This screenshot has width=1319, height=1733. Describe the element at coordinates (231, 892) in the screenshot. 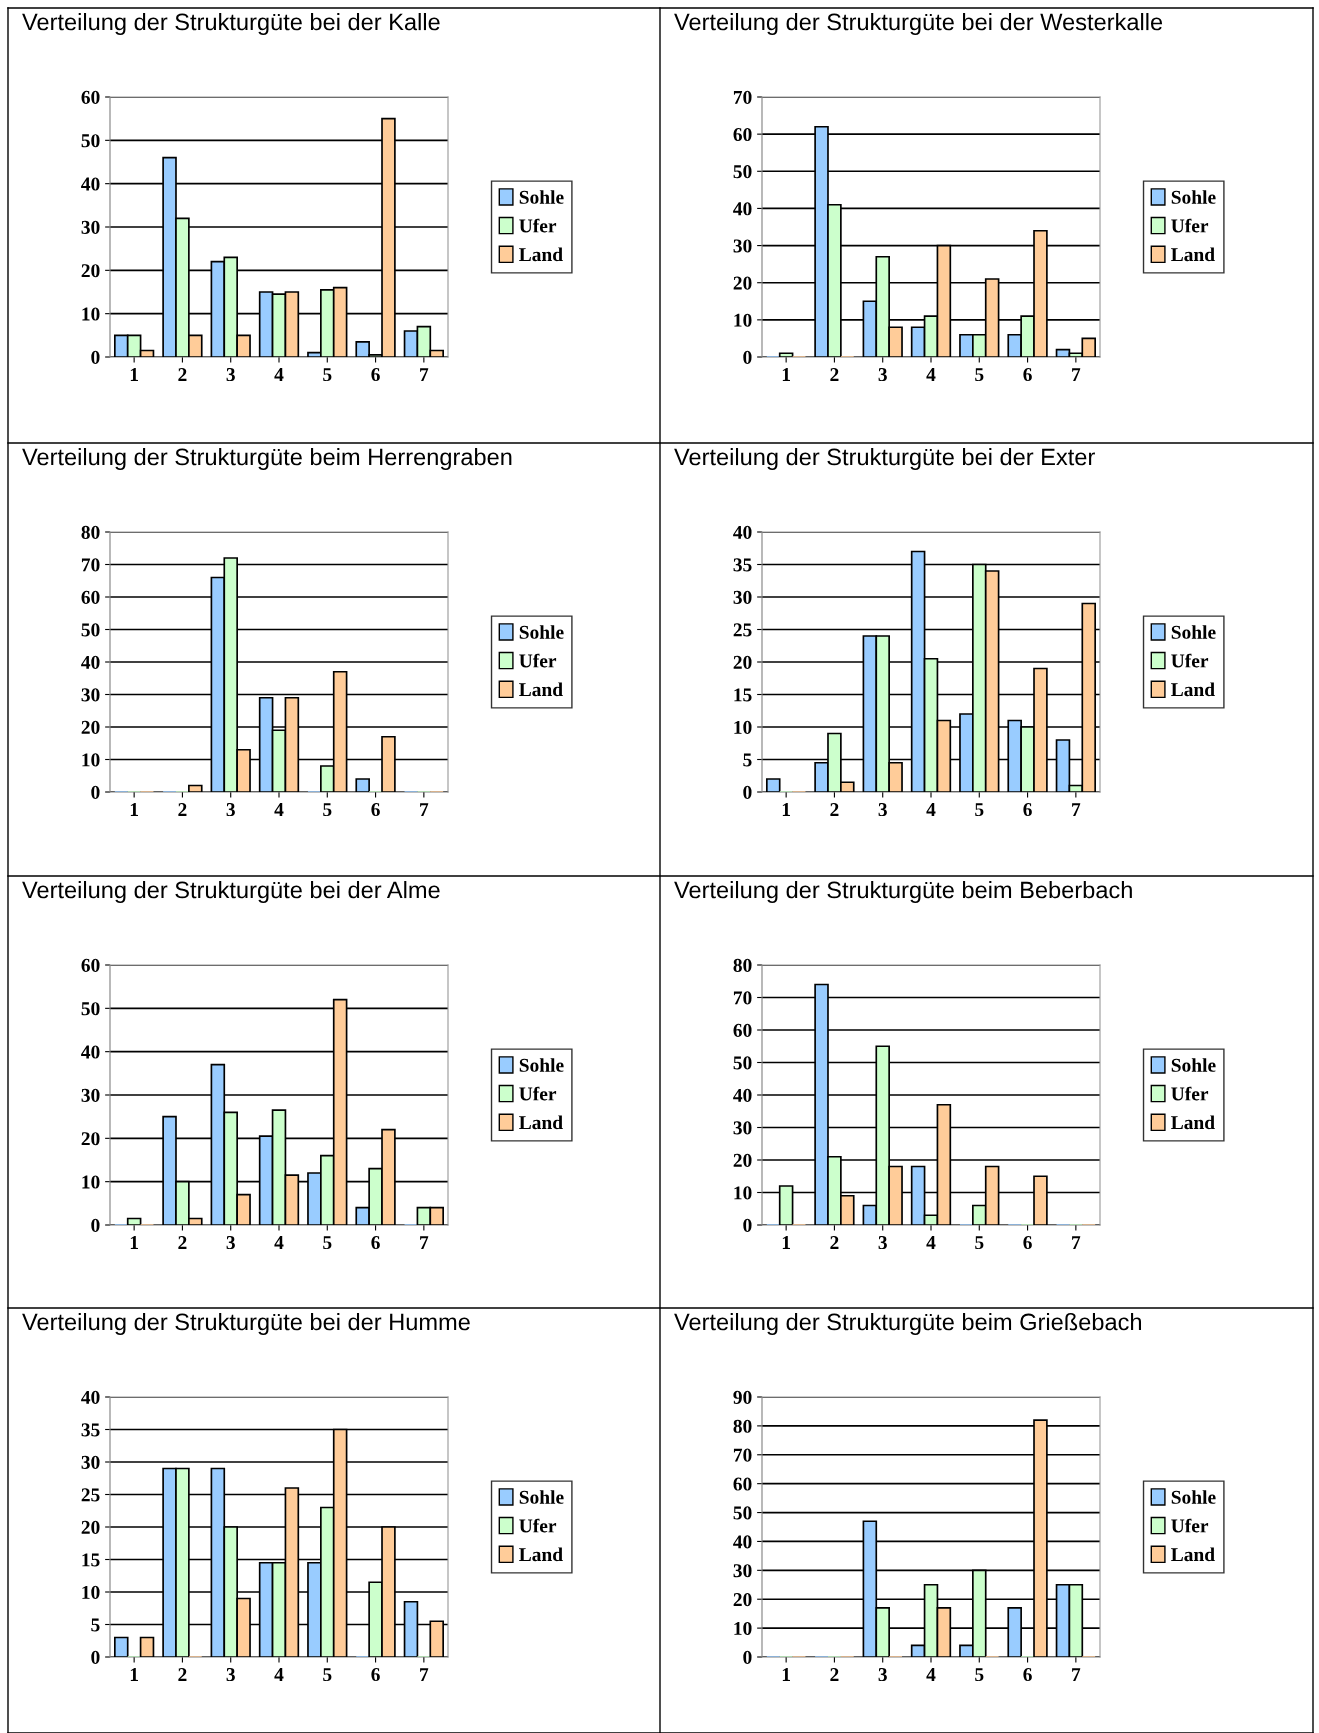

I see `chart-title: Verteilung der Strukturgüte bei der Alme` at that location.